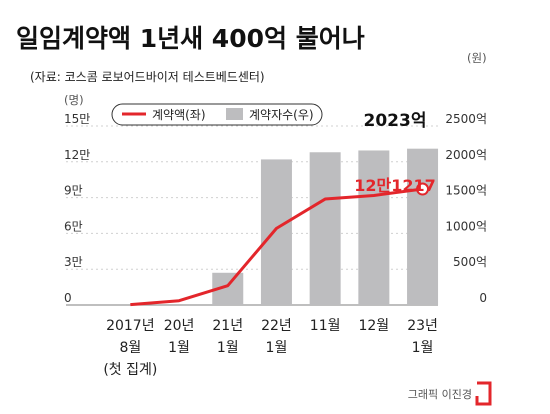  I want to click on legend-box, so click(217, 114).